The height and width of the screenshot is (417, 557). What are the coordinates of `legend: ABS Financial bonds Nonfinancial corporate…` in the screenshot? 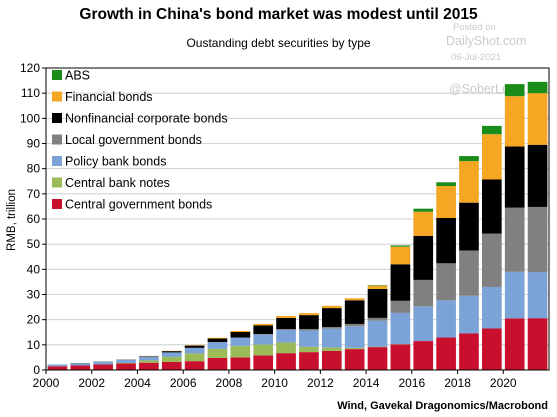 It's located at (140, 140).